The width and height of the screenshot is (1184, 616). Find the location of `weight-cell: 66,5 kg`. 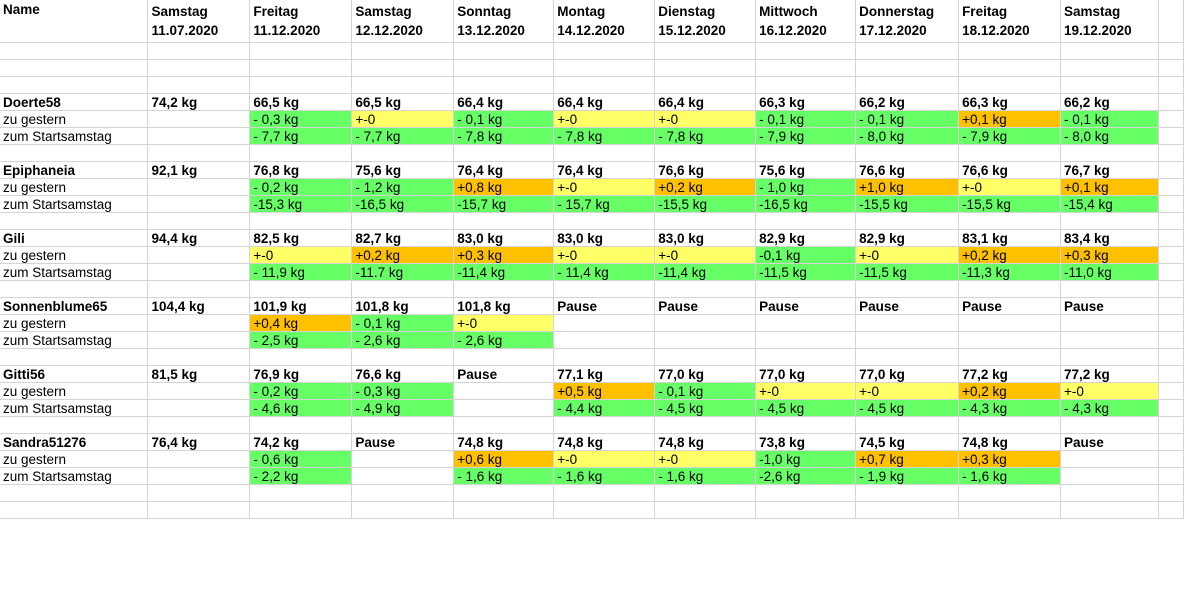

weight-cell: 66,5 kg is located at coordinates (301, 102).